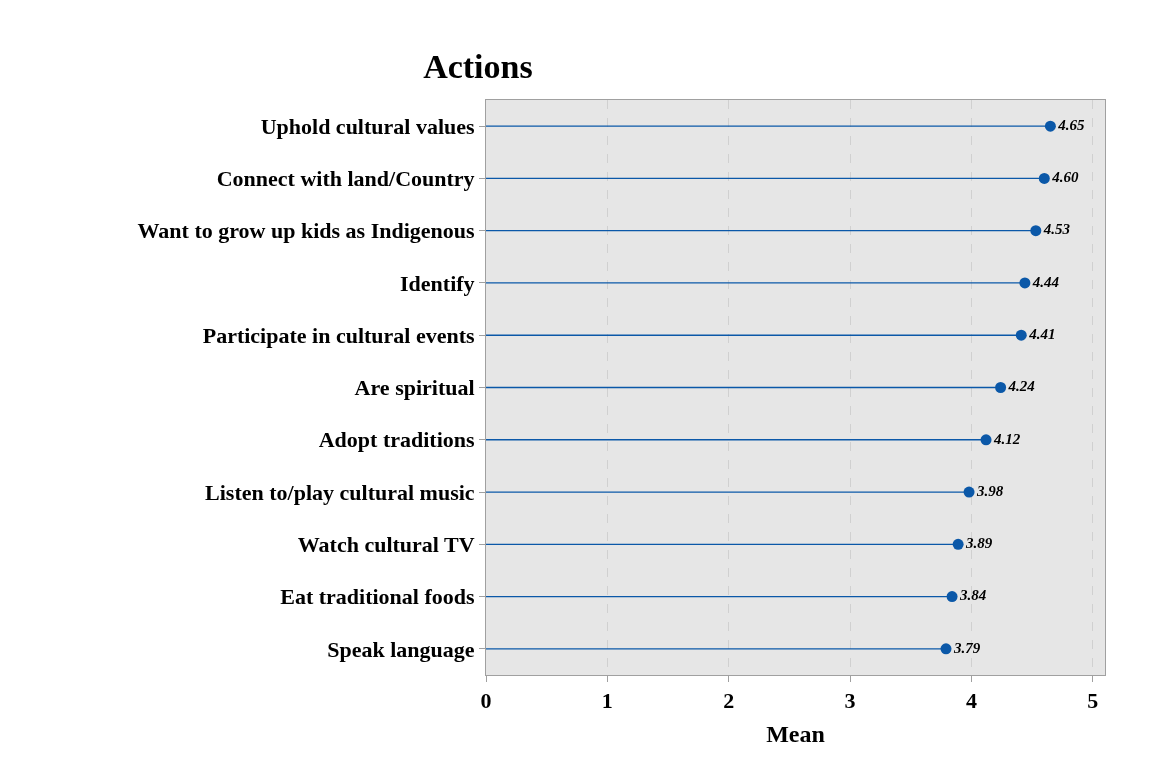 This screenshot has width=1160, height=770. I want to click on y-tick-label: Want to grow up kids as Indigenous, so click(306, 231).